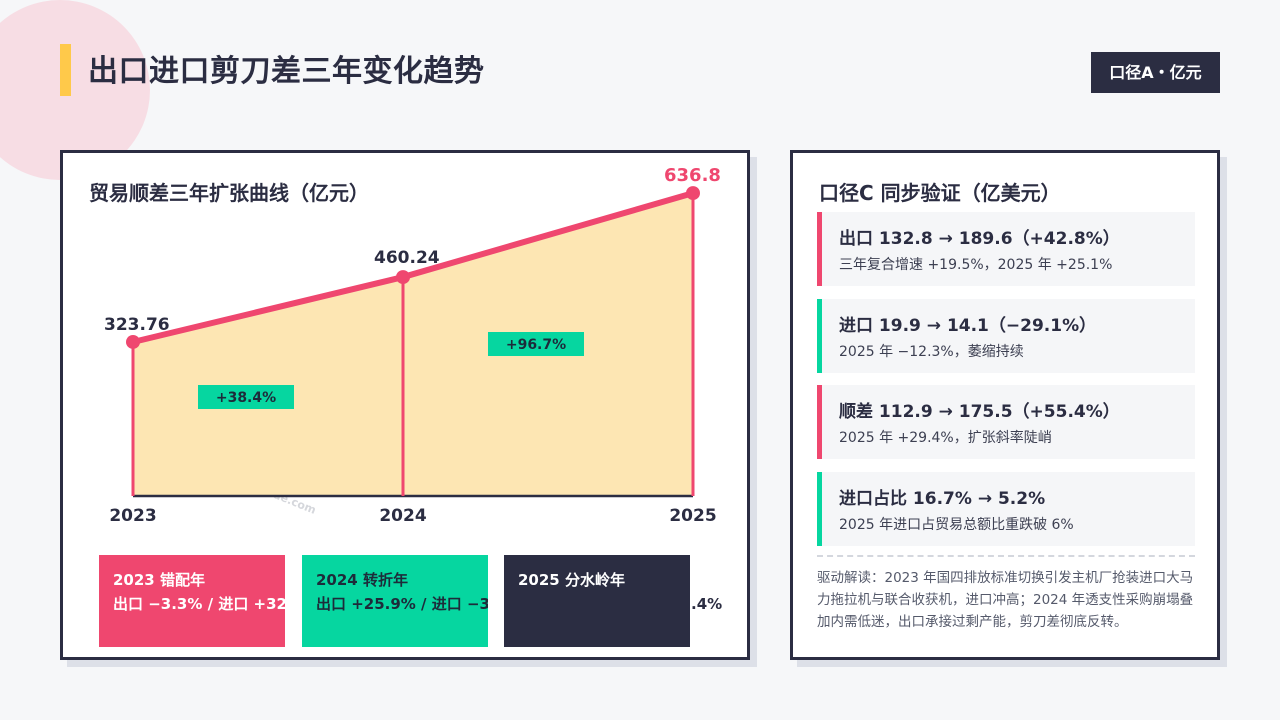  I want to click on card-main: 进口 19.9 → 14.1（−29.1%）, so click(968, 326).